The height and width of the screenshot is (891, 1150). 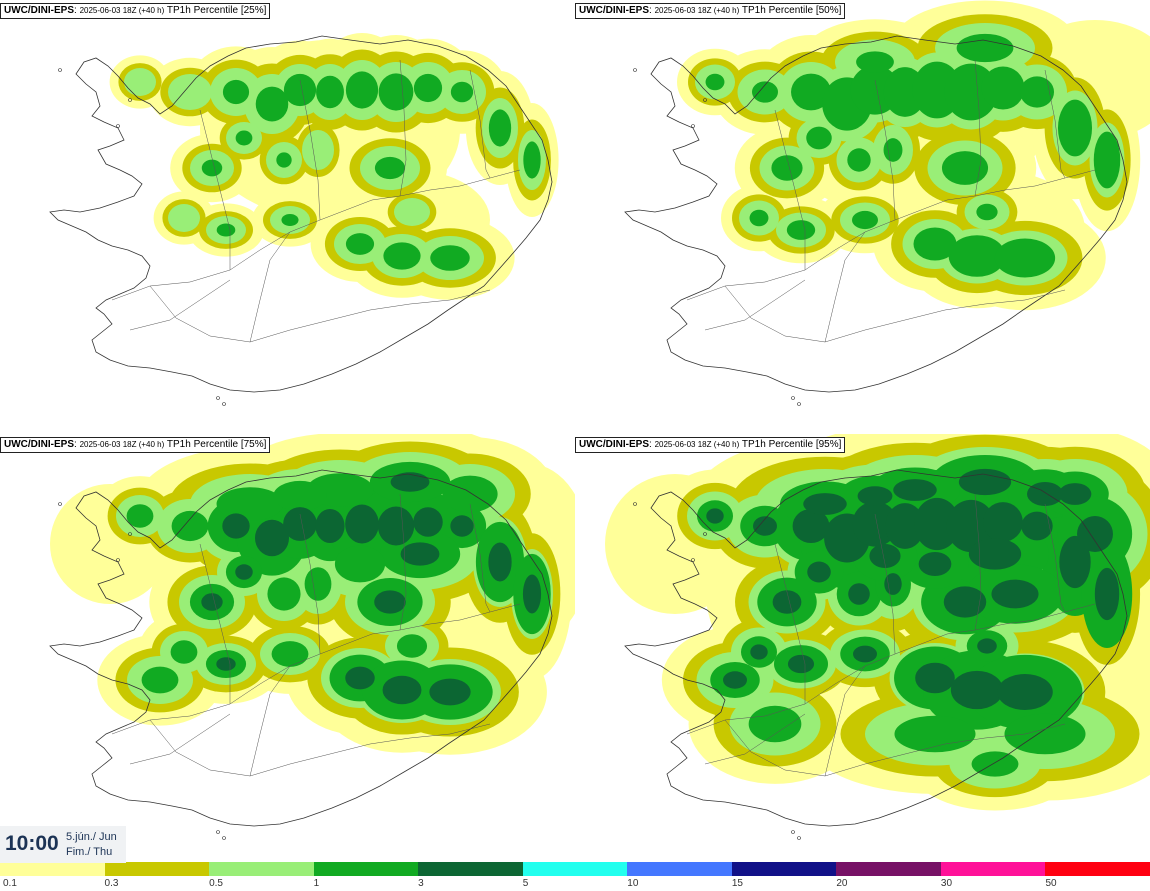 I want to click on legend-tick-label: 50, so click(x=1051, y=883).